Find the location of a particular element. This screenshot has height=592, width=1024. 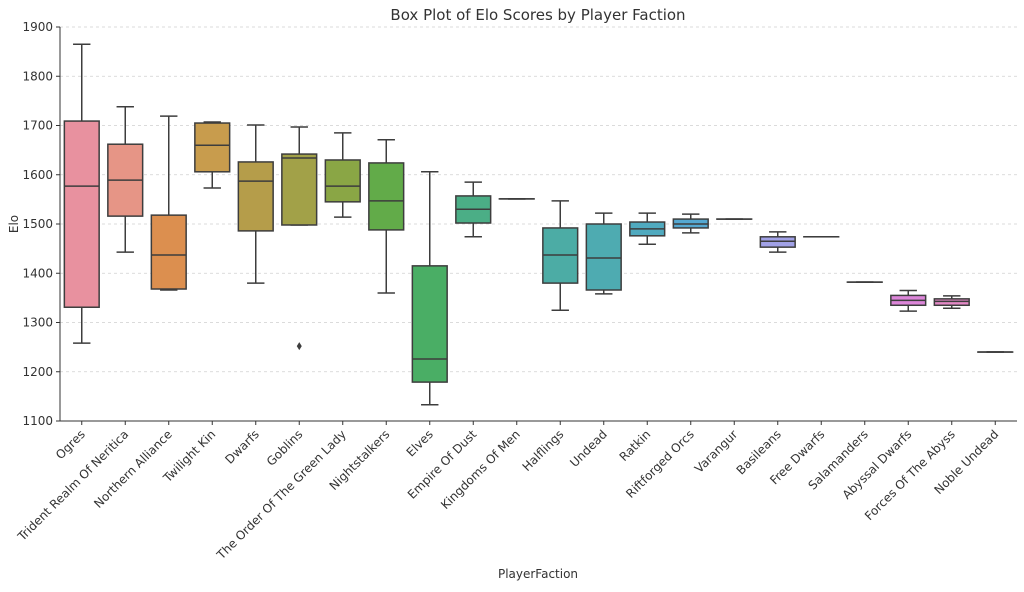

box-ogres is located at coordinates (81, 193).